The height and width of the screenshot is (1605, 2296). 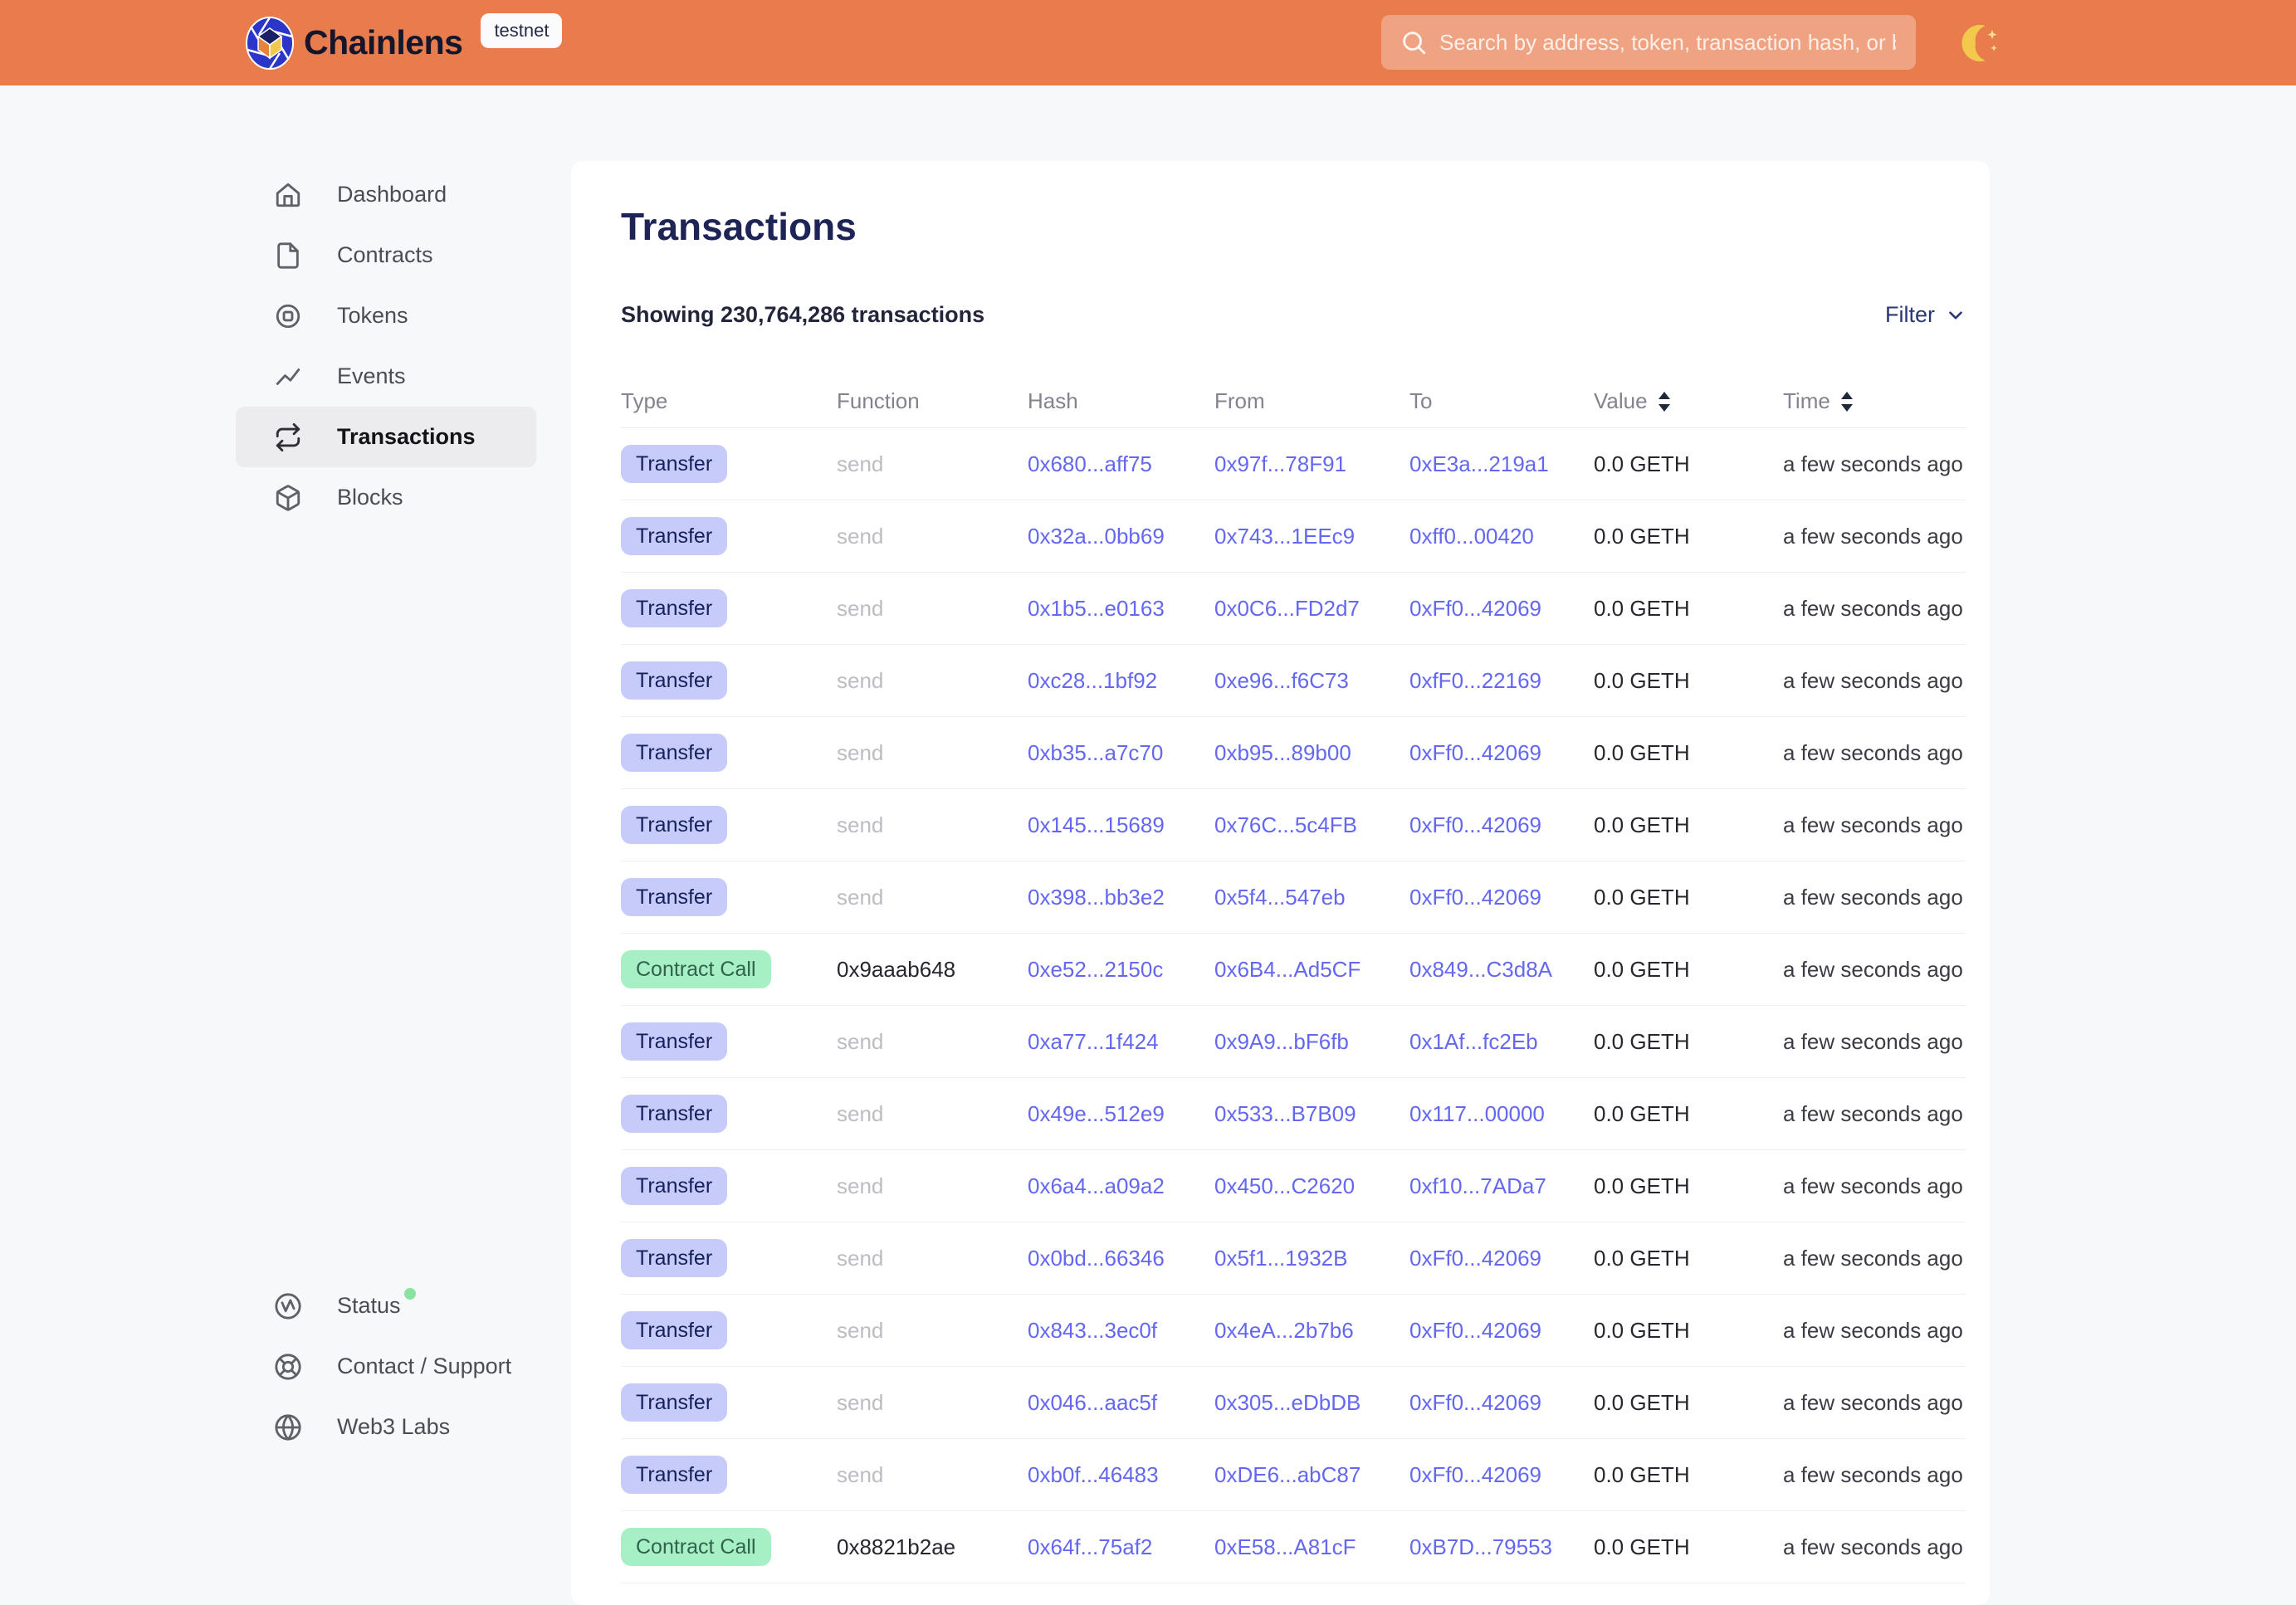 What do you see at coordinates (1096, 969) in the screenshot?
I see `hash-link: 0xe52...2150c` at bounding box center [1096, 969].